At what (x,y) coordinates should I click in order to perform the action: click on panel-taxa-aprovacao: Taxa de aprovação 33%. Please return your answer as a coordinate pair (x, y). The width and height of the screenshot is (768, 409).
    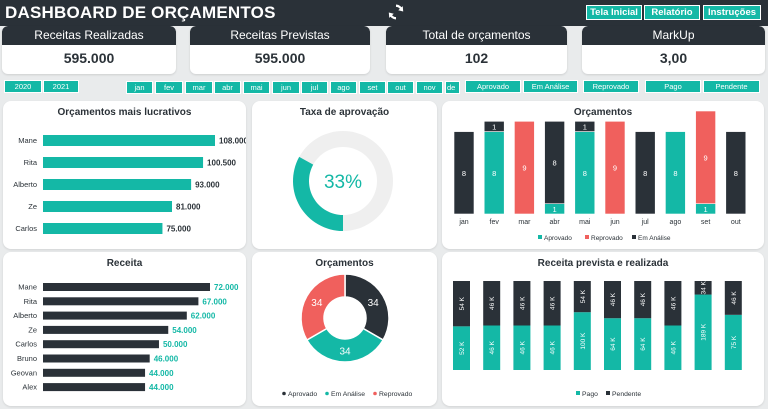
    Looking at the image, I should click on (344, 175).